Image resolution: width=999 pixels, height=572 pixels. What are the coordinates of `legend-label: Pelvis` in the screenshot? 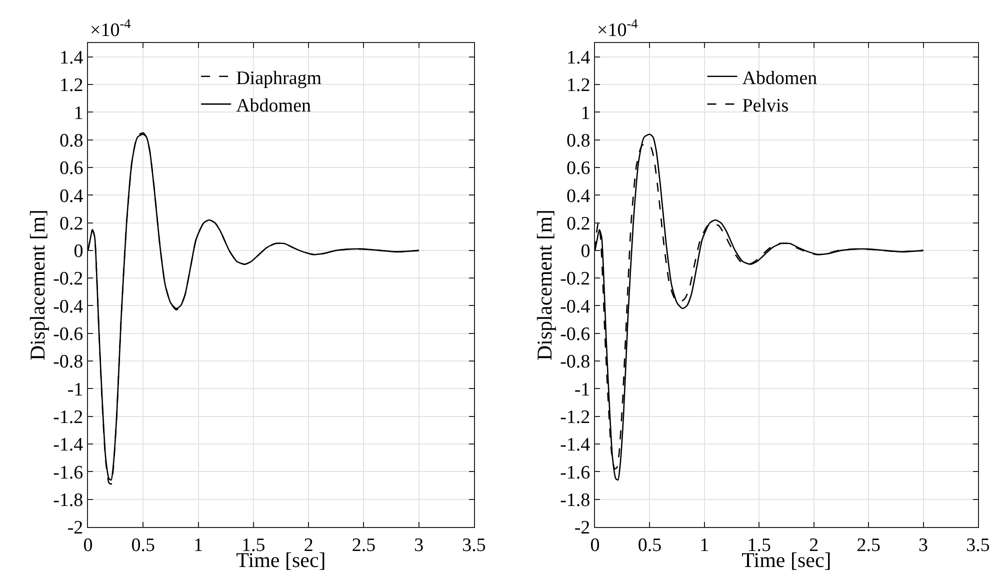 It's located at (765, 105).